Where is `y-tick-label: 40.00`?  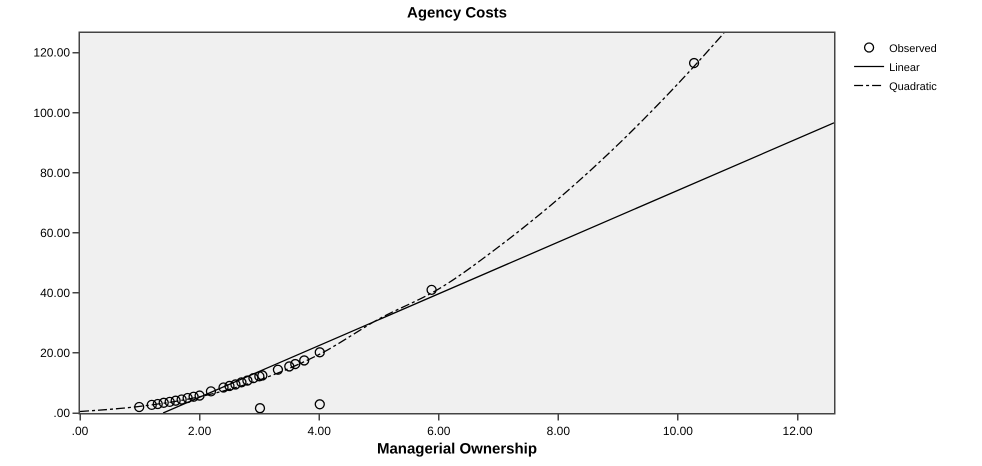
y-tick-label: 40.00 is located at coordinates (55, 293).